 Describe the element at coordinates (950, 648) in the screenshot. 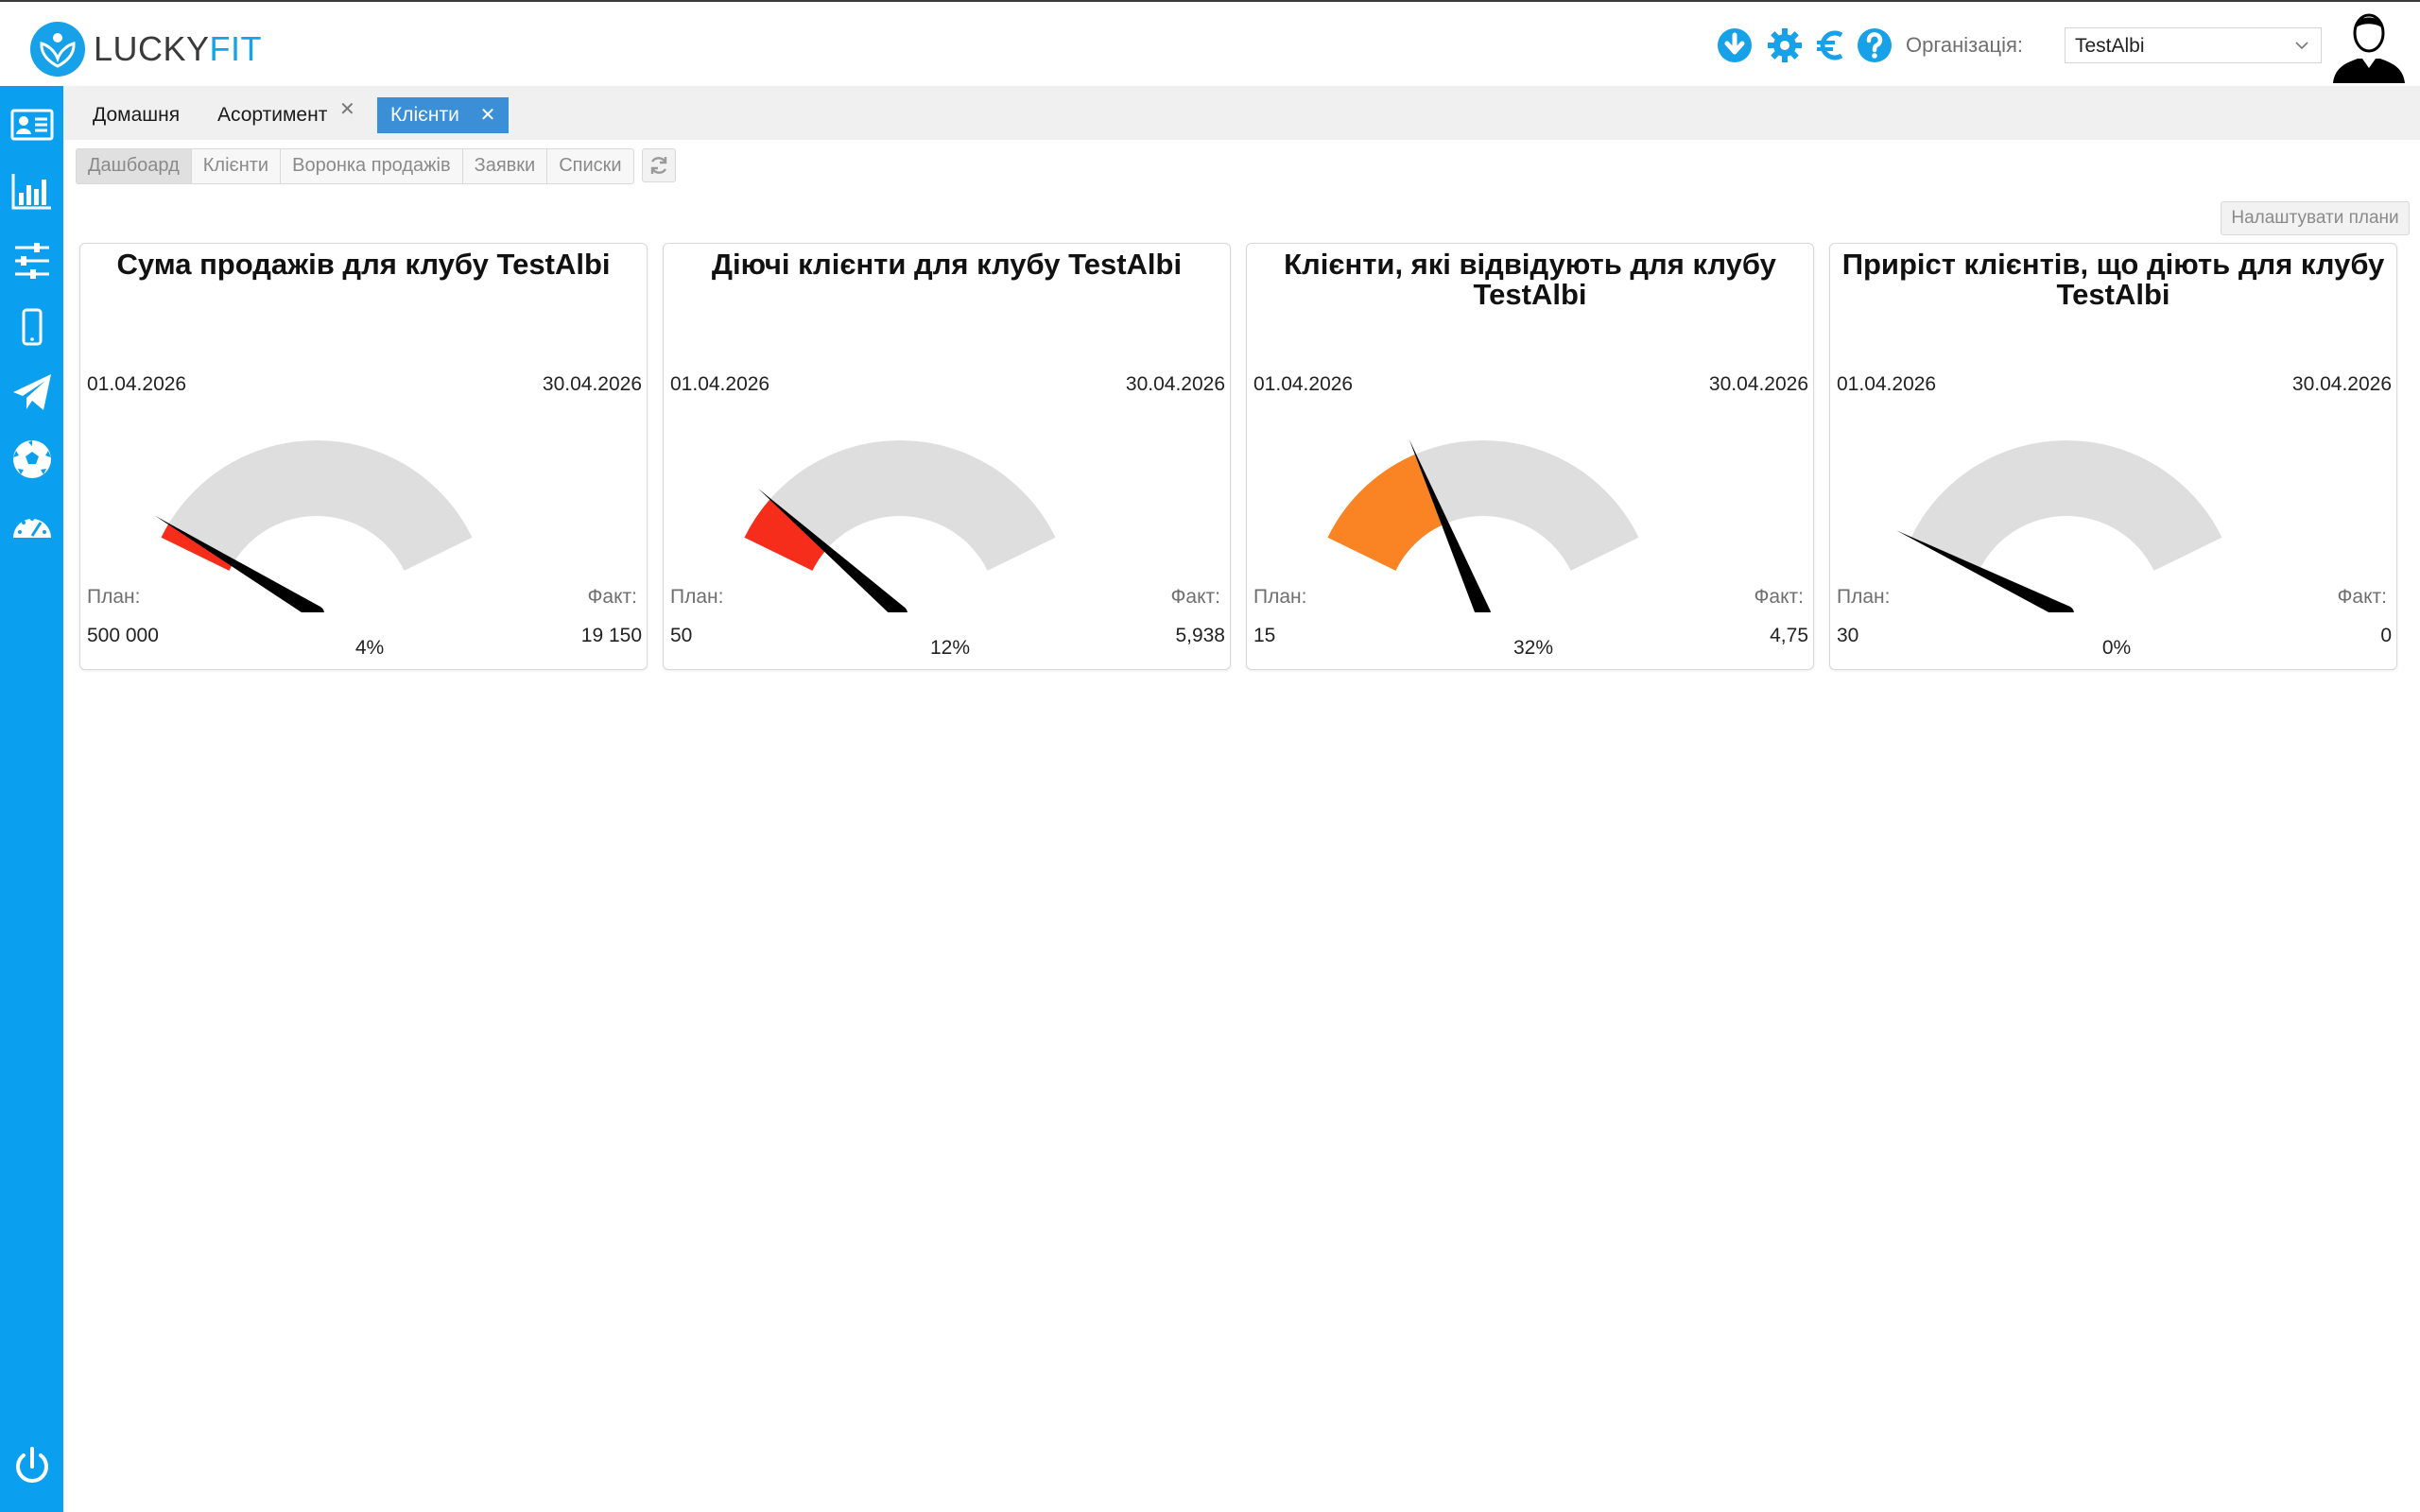

I see `percent-value: 12%` at that location.